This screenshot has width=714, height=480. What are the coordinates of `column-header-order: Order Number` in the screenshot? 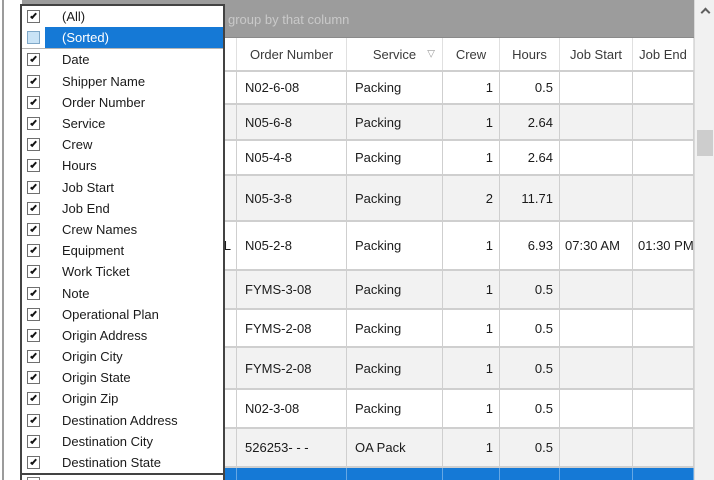 It's located at (292, 54).